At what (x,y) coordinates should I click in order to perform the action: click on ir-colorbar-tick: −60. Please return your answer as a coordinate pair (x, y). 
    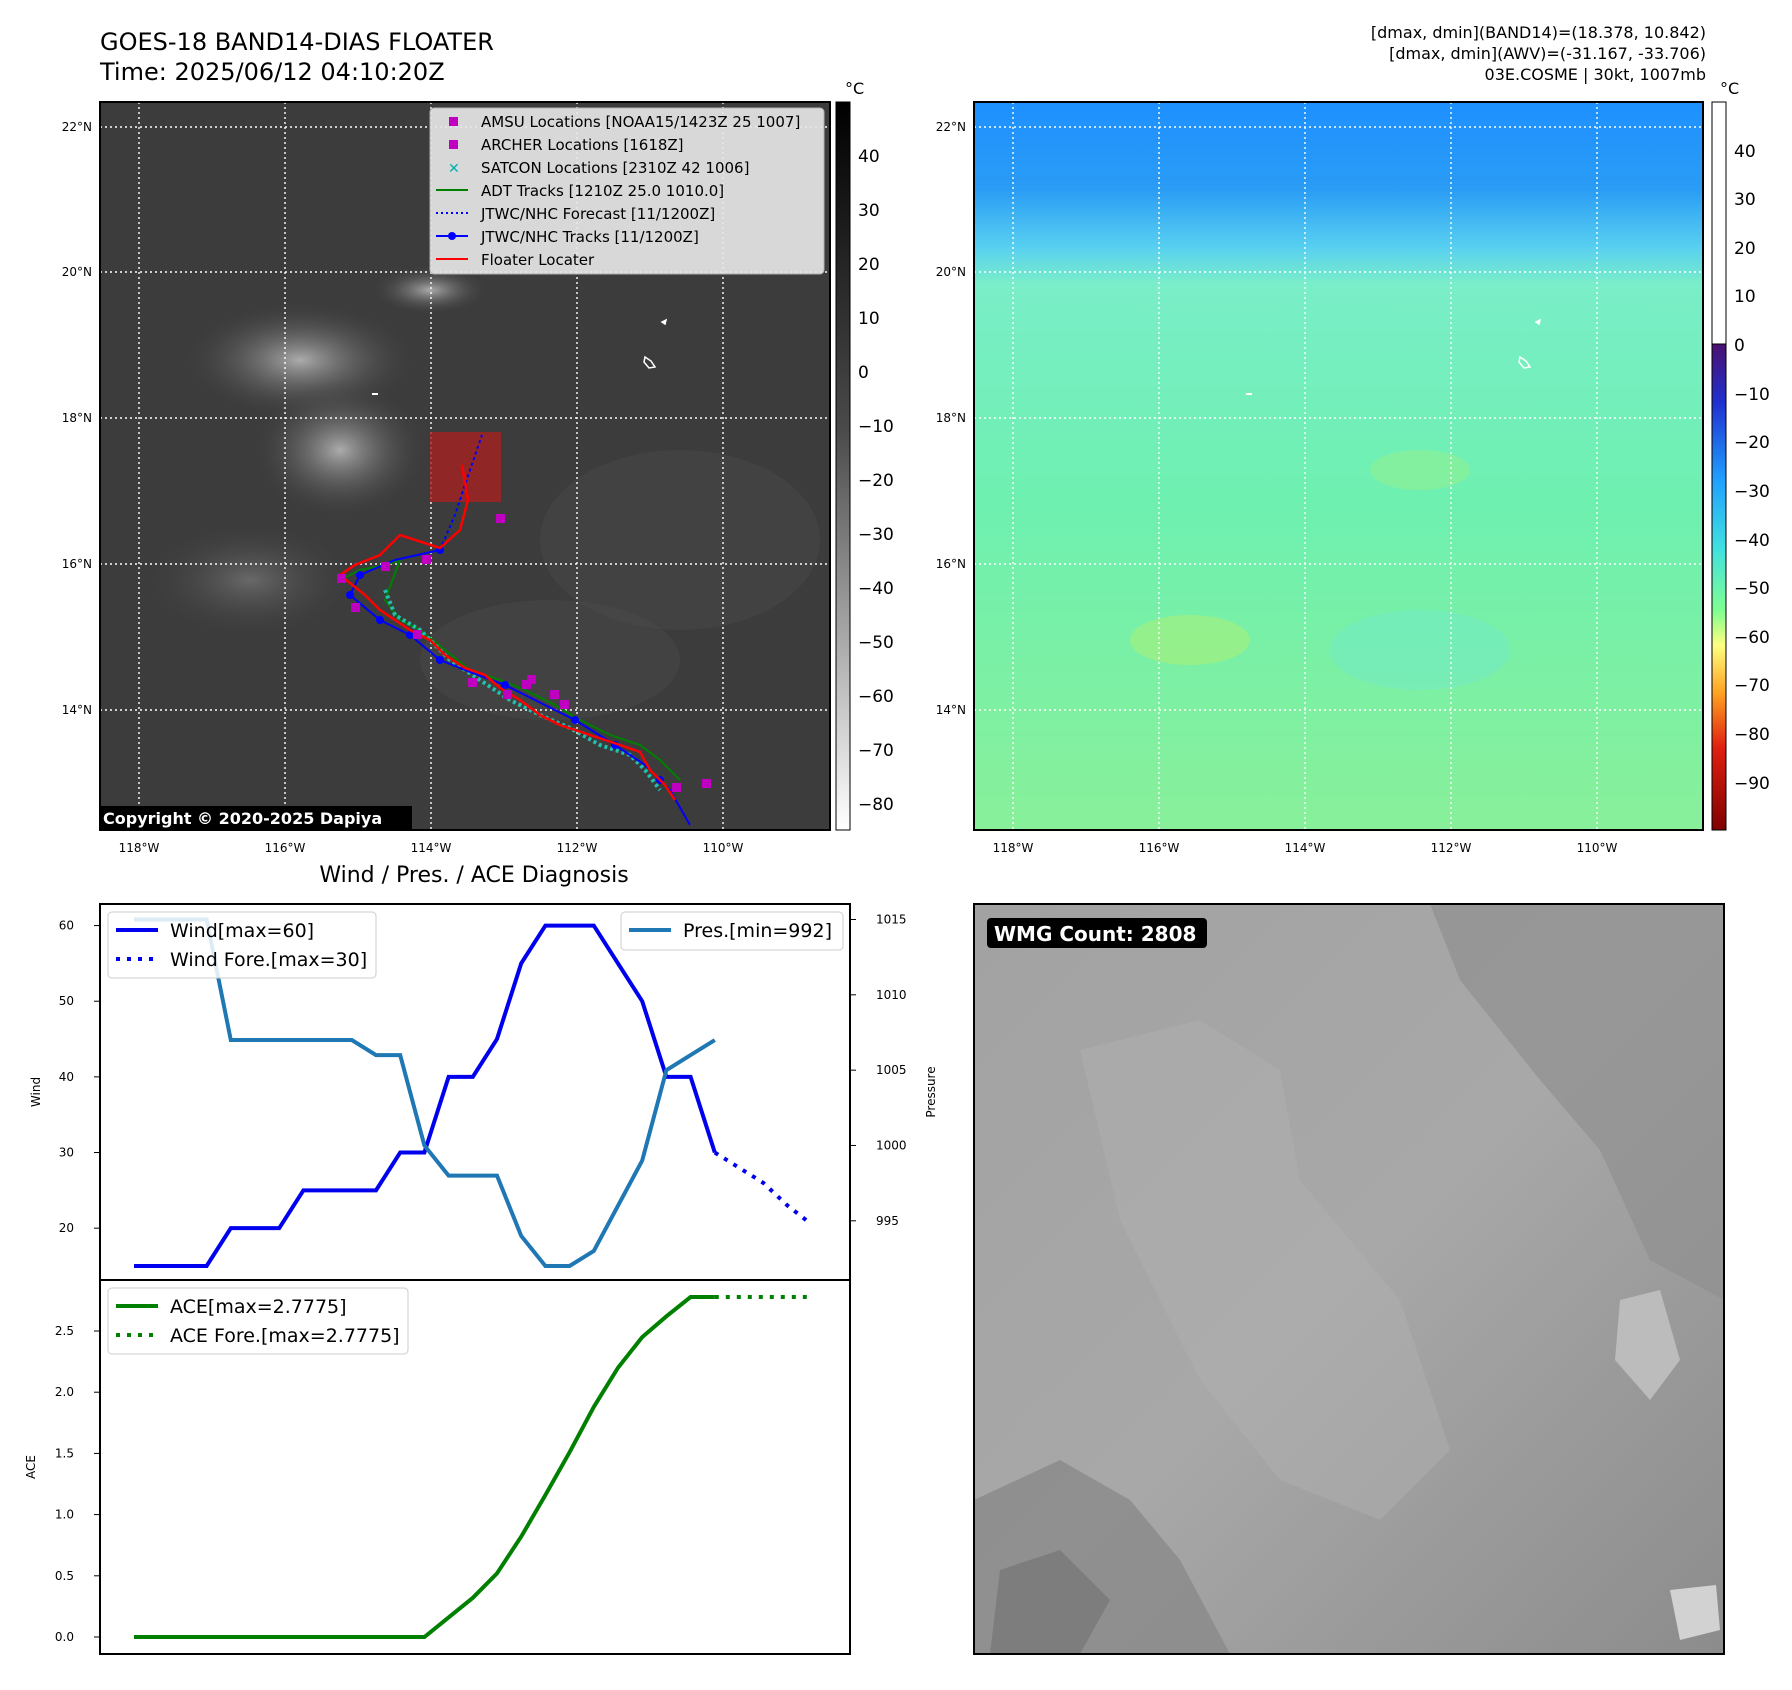
    Looking at the image, I should click on (876, 697).